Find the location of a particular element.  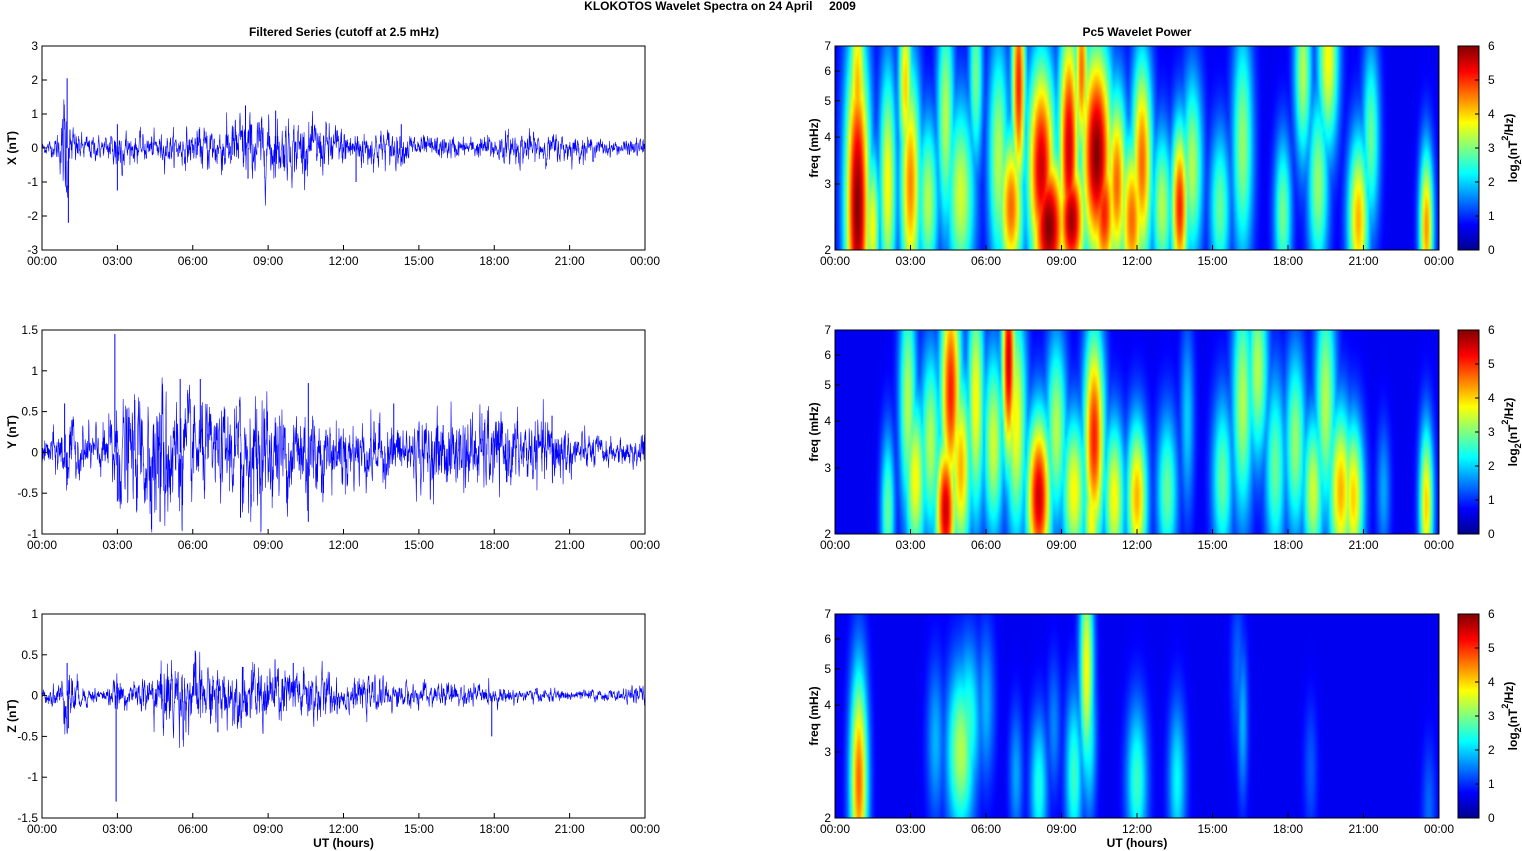

colorbar-tick-label: 3 is located at coordinates (1491, 432).